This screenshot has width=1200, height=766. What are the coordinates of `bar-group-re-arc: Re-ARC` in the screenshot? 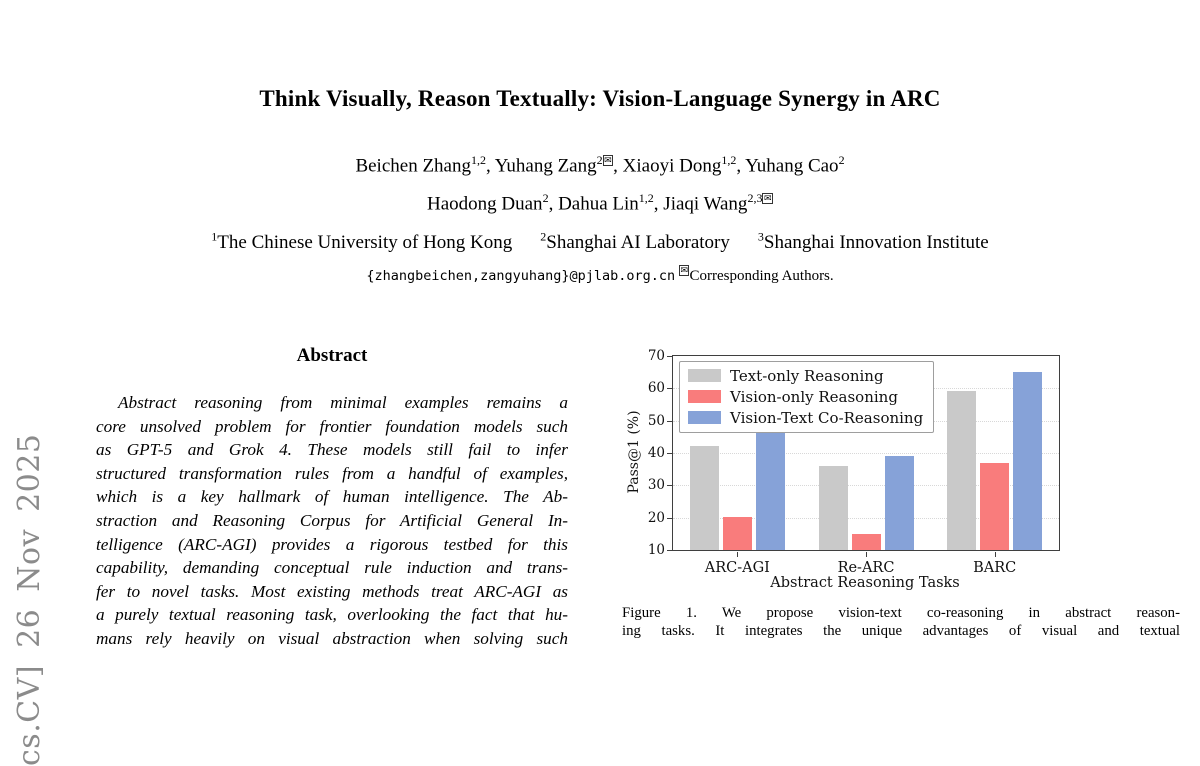 It's located at (866, 466).